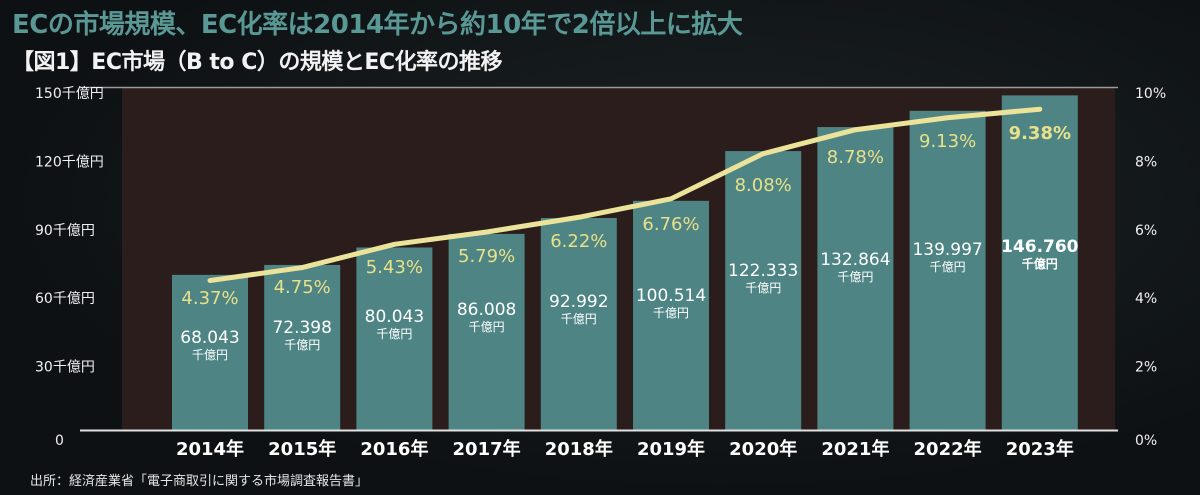 This screenshot has width=1200, height=495. Describe the element at coordinates (671, 296) in the screenshot. I see `bar-value-label: 100.514` at that location.